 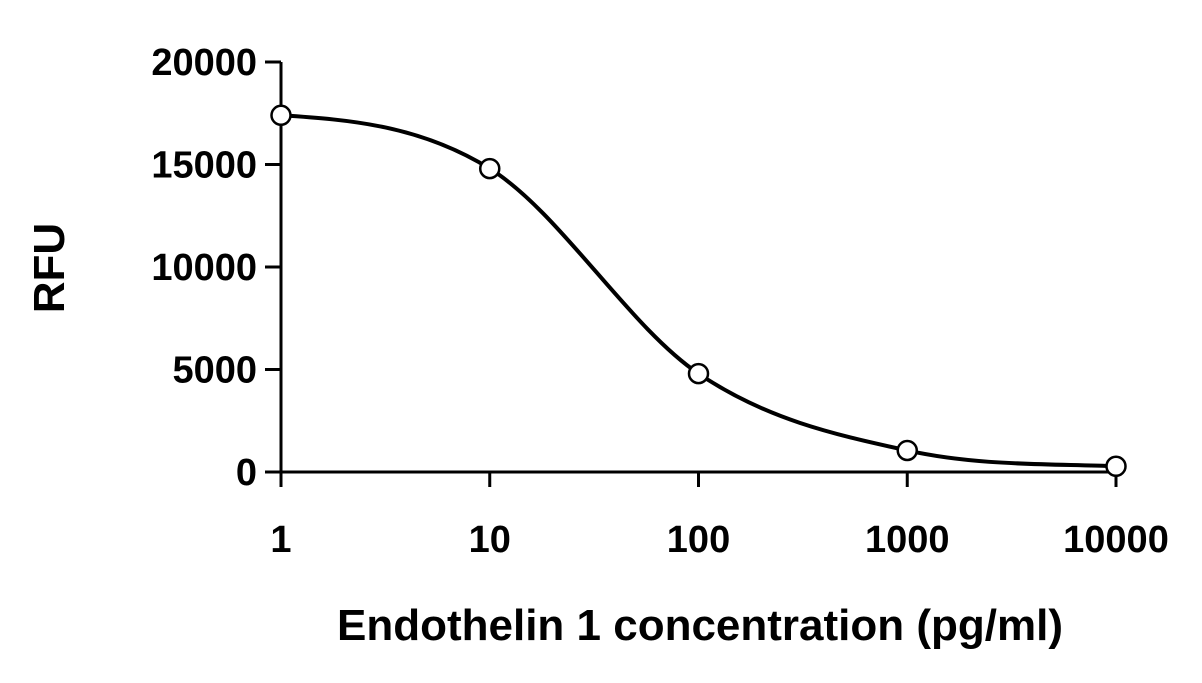 I want to click on x-tick-label: 10000, so click(x=1116, y=540).